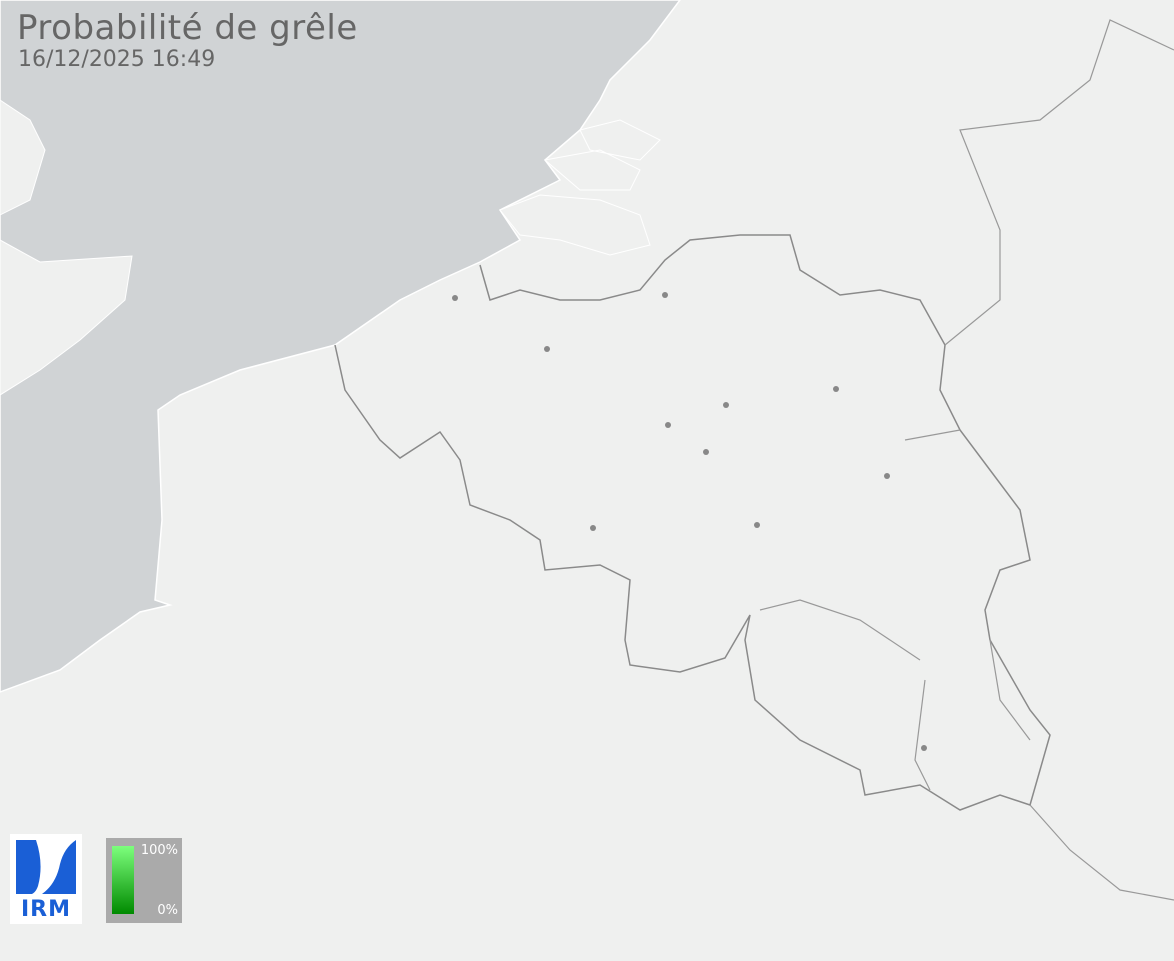  I want to click on map-timestamp: 16/12/2025 16:49, so click(117, 59).